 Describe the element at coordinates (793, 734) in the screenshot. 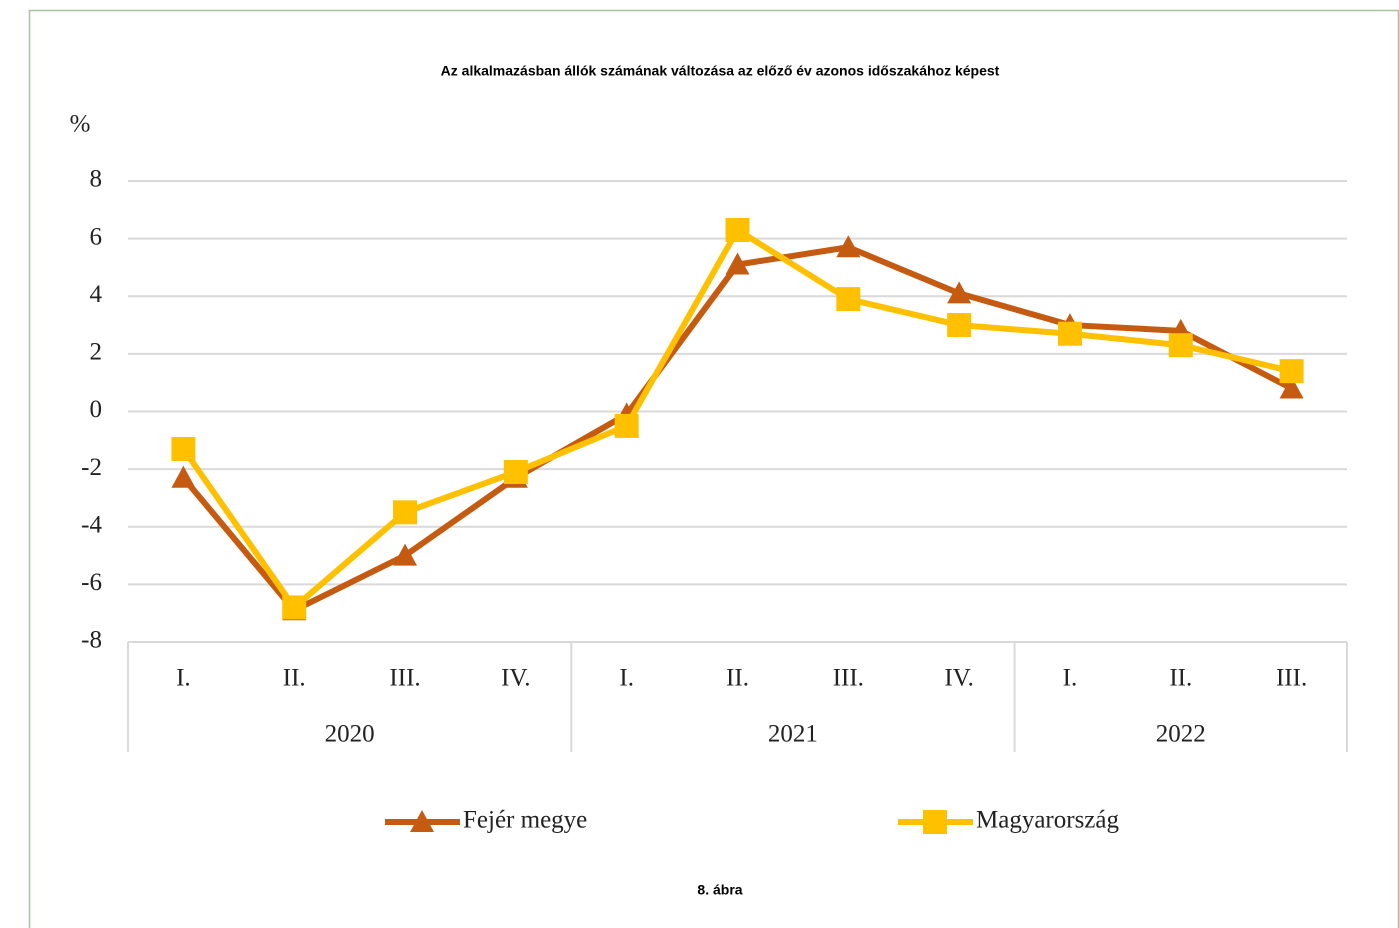

I see `x-group-label: 2021` at that location.